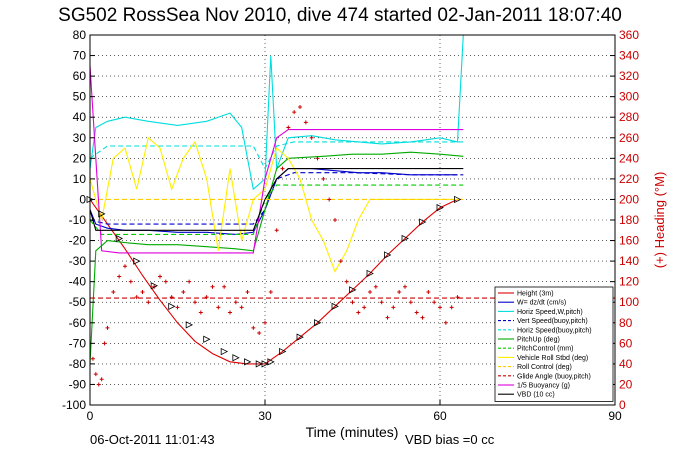 The width and height of the screenshot is (681, 454). Describe the element at coordinates (543, 386) in the screenshot. I see `legend-label-10: 1/5 Buoyancy (g)` at that location.